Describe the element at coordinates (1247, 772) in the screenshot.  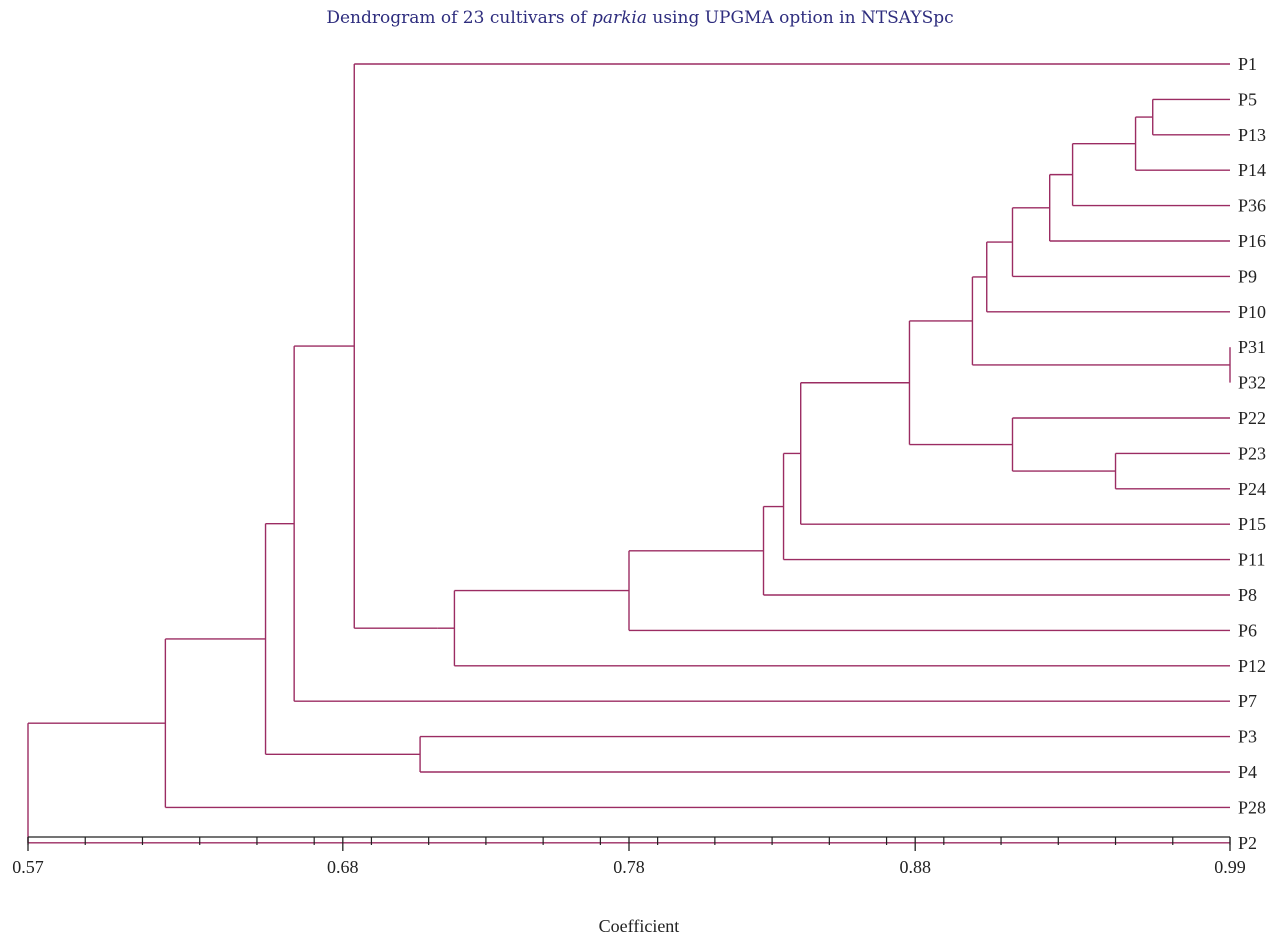
I see `leaf-label: P4` at that location.